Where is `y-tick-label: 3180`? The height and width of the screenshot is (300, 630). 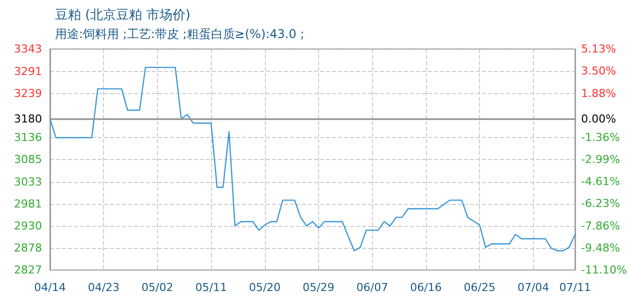 y-tick-label: 3180 is located at coordinates (28, 119).